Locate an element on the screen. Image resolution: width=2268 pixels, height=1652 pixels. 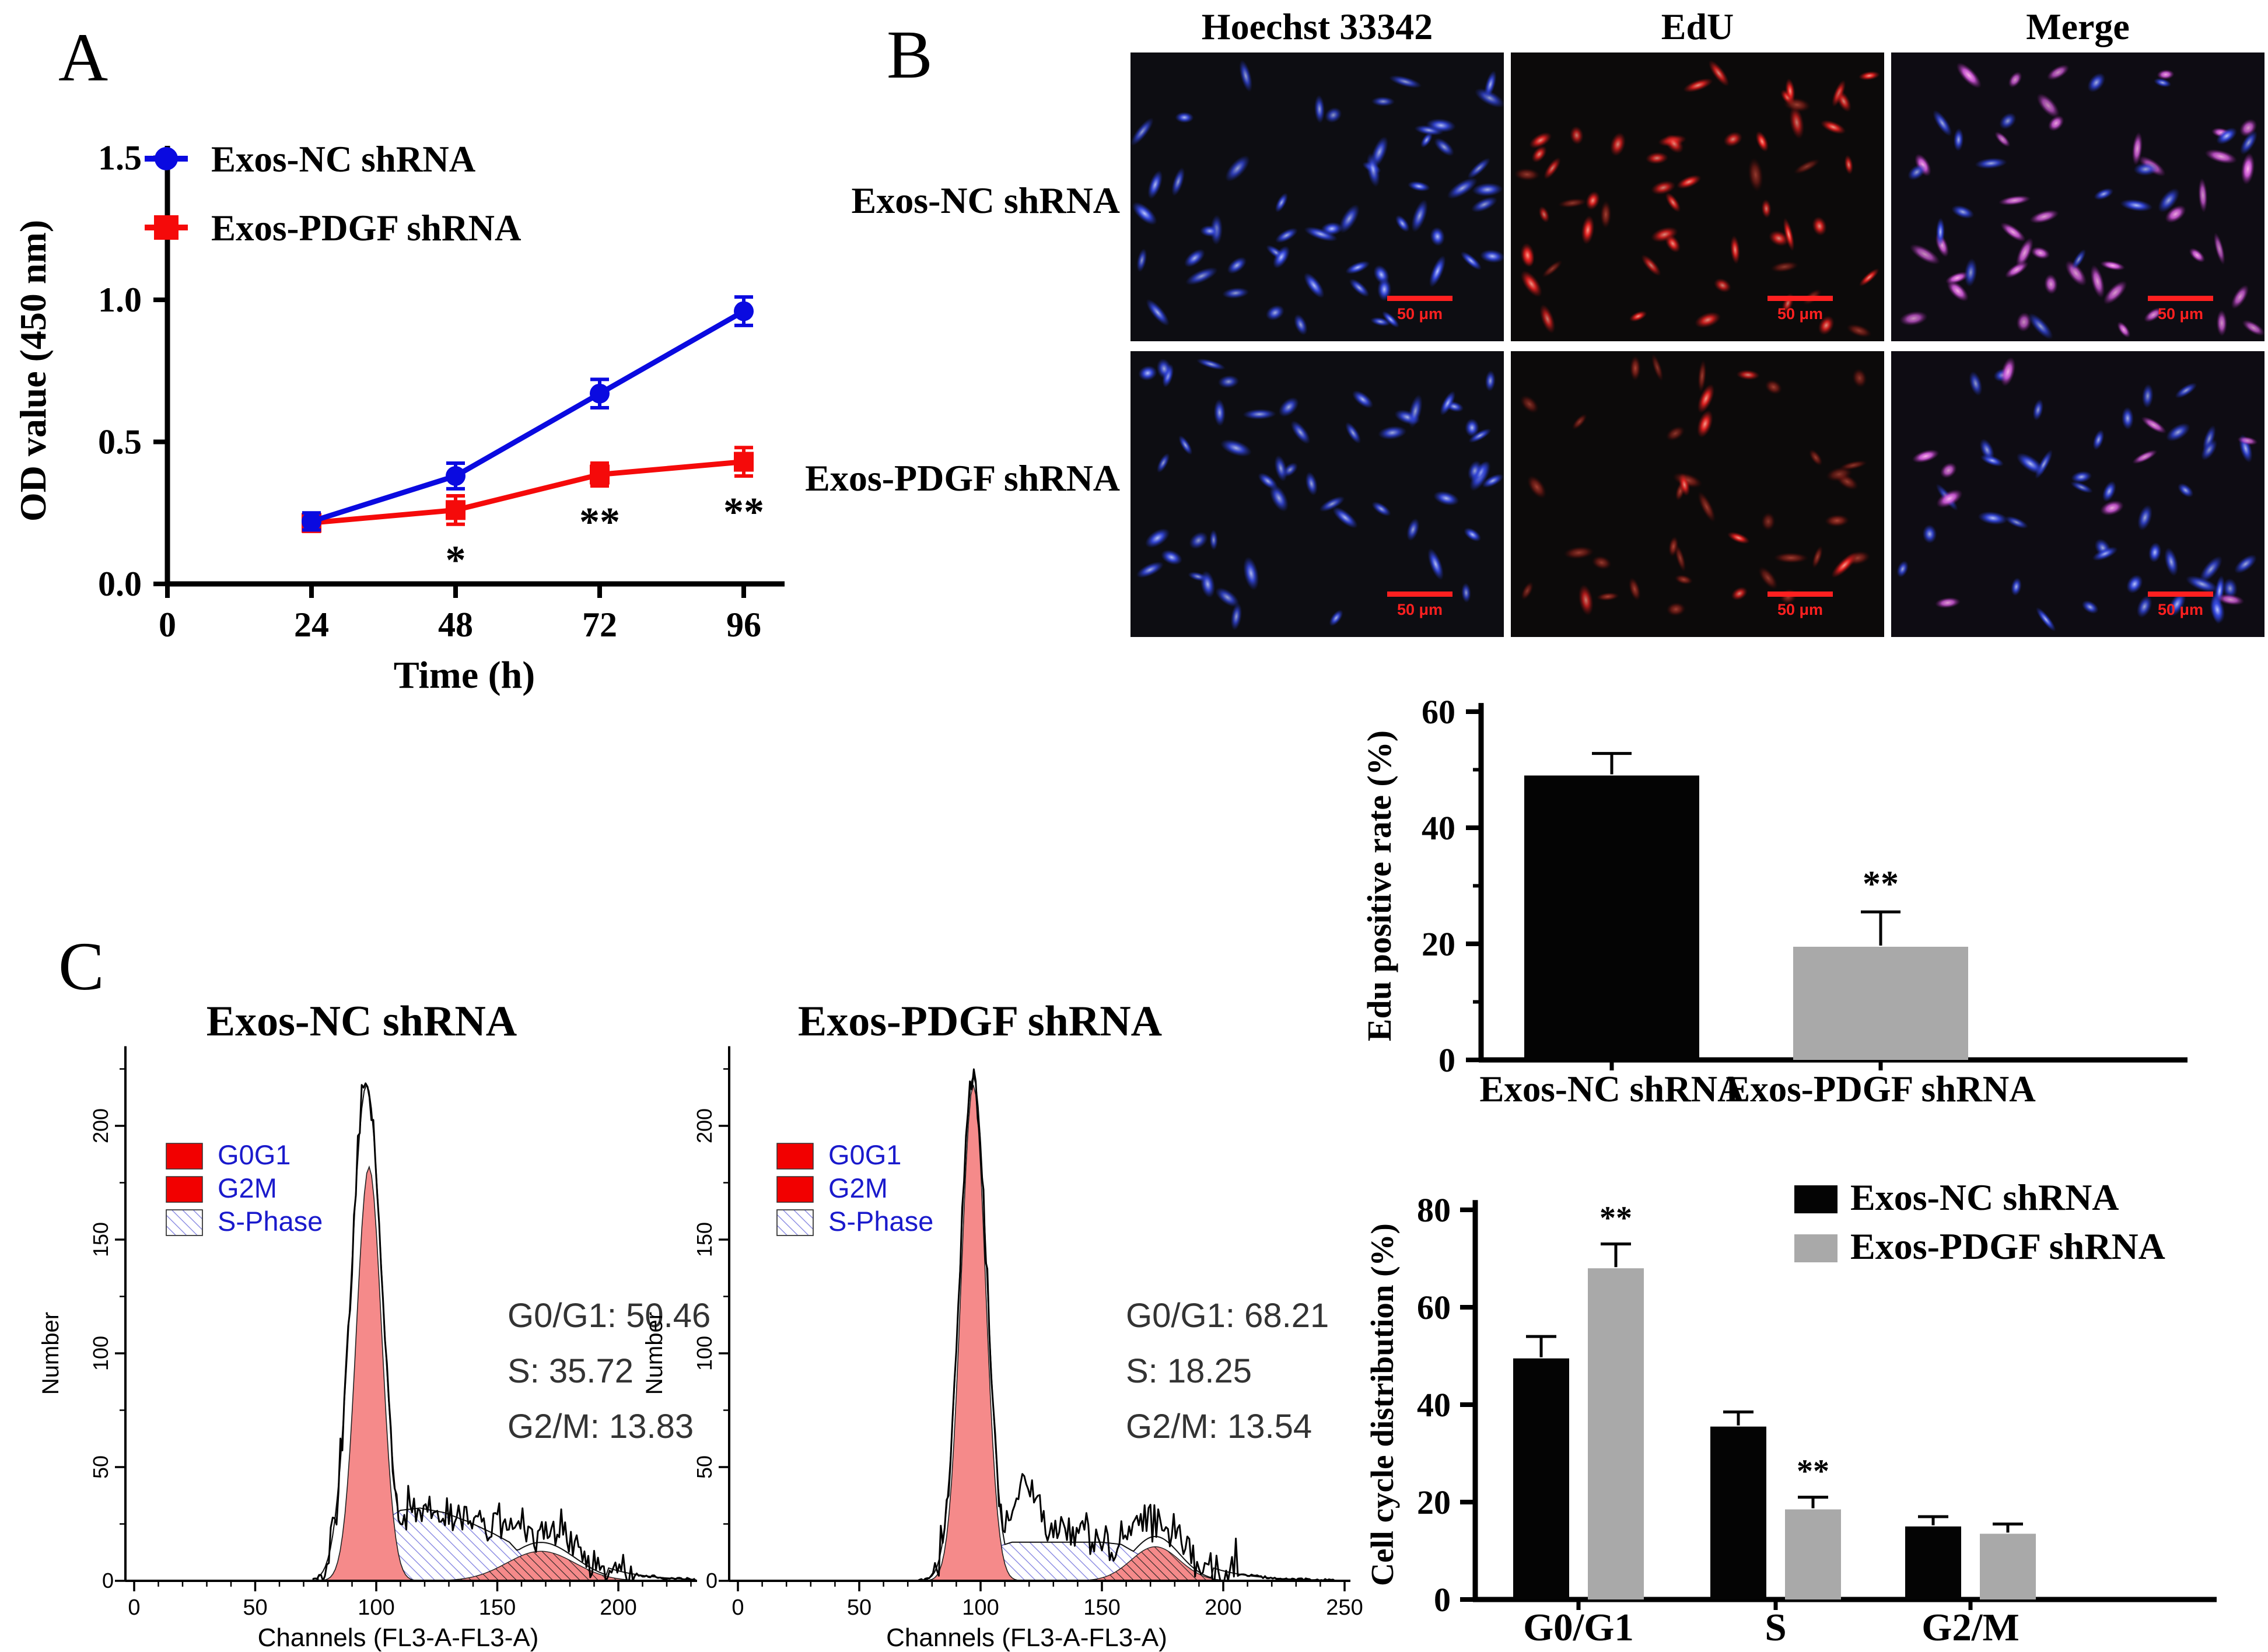
y-tick-label: 80 is located at coordinates (1434, 1210).